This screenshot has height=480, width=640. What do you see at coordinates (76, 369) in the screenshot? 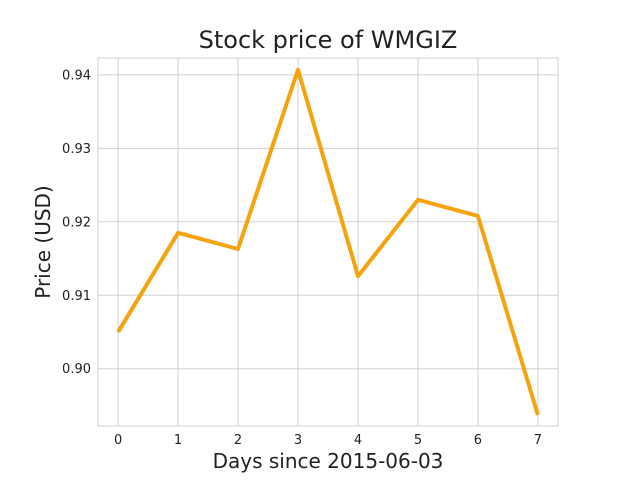
I see `y-tick-label: 0.90` at bounding box center [76, 369].